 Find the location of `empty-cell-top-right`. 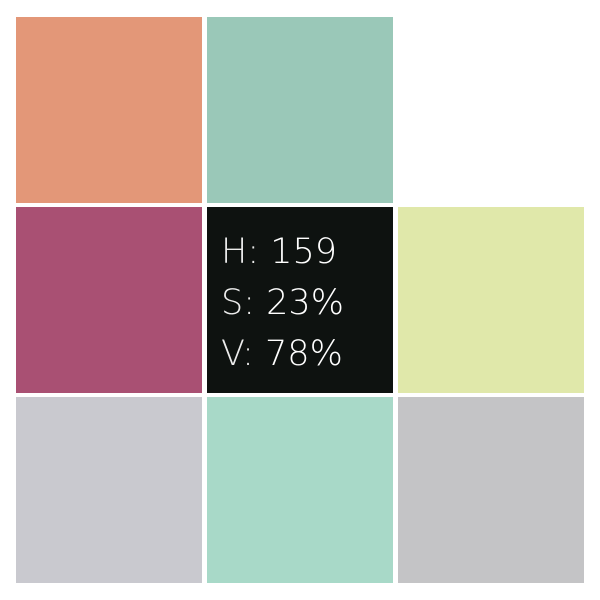

empty-cell-top-right is located at coordinates (491, 110).